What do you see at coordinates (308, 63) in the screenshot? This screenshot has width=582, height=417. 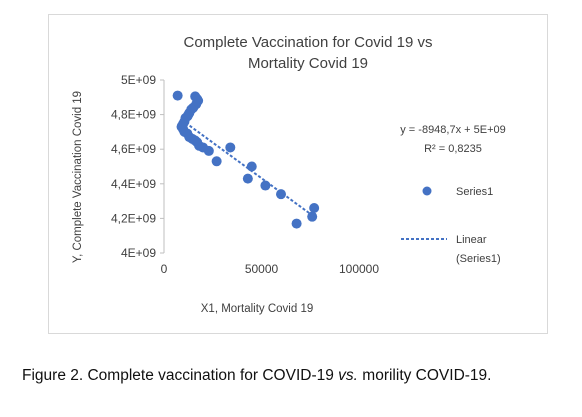 I see `chart-title-line2: Mortality Covid 19` at bounding box center [308, 63].